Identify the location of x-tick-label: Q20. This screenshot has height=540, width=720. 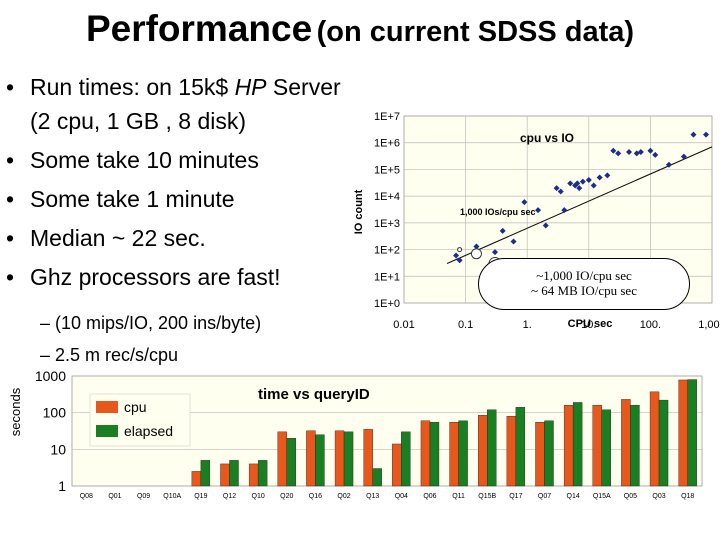
(286, 496).